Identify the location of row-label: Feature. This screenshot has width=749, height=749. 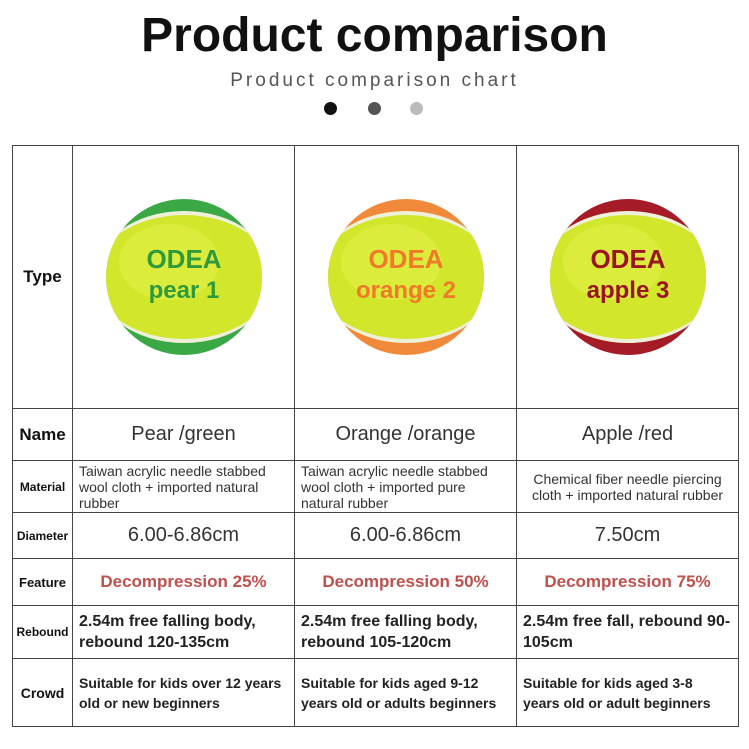
(42, 582).